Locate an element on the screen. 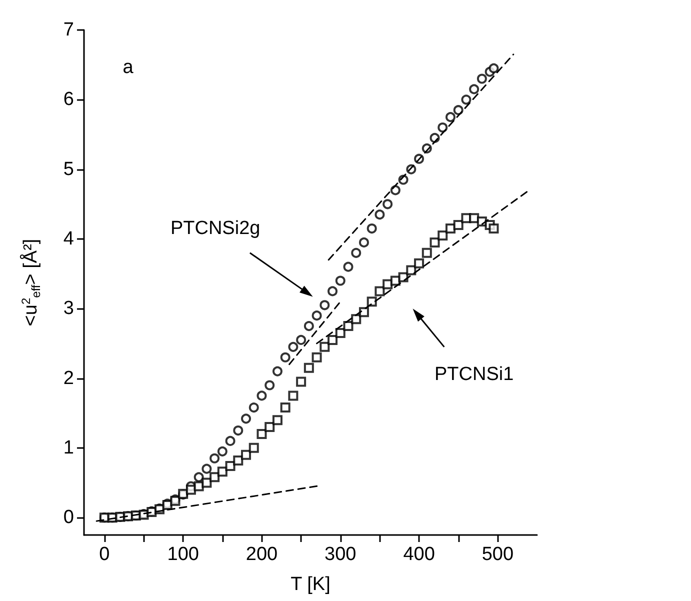 This screenshot has height=601, width=691. y-tick-label: 3 is located at coordinates (68, 309).